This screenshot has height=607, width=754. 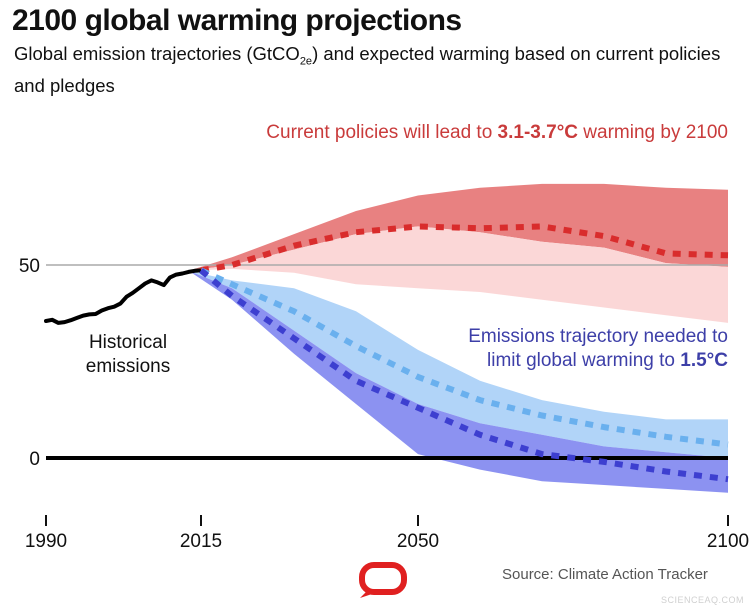 I want to click on historical-label-line2: emissions, so click(x=128, y=366).